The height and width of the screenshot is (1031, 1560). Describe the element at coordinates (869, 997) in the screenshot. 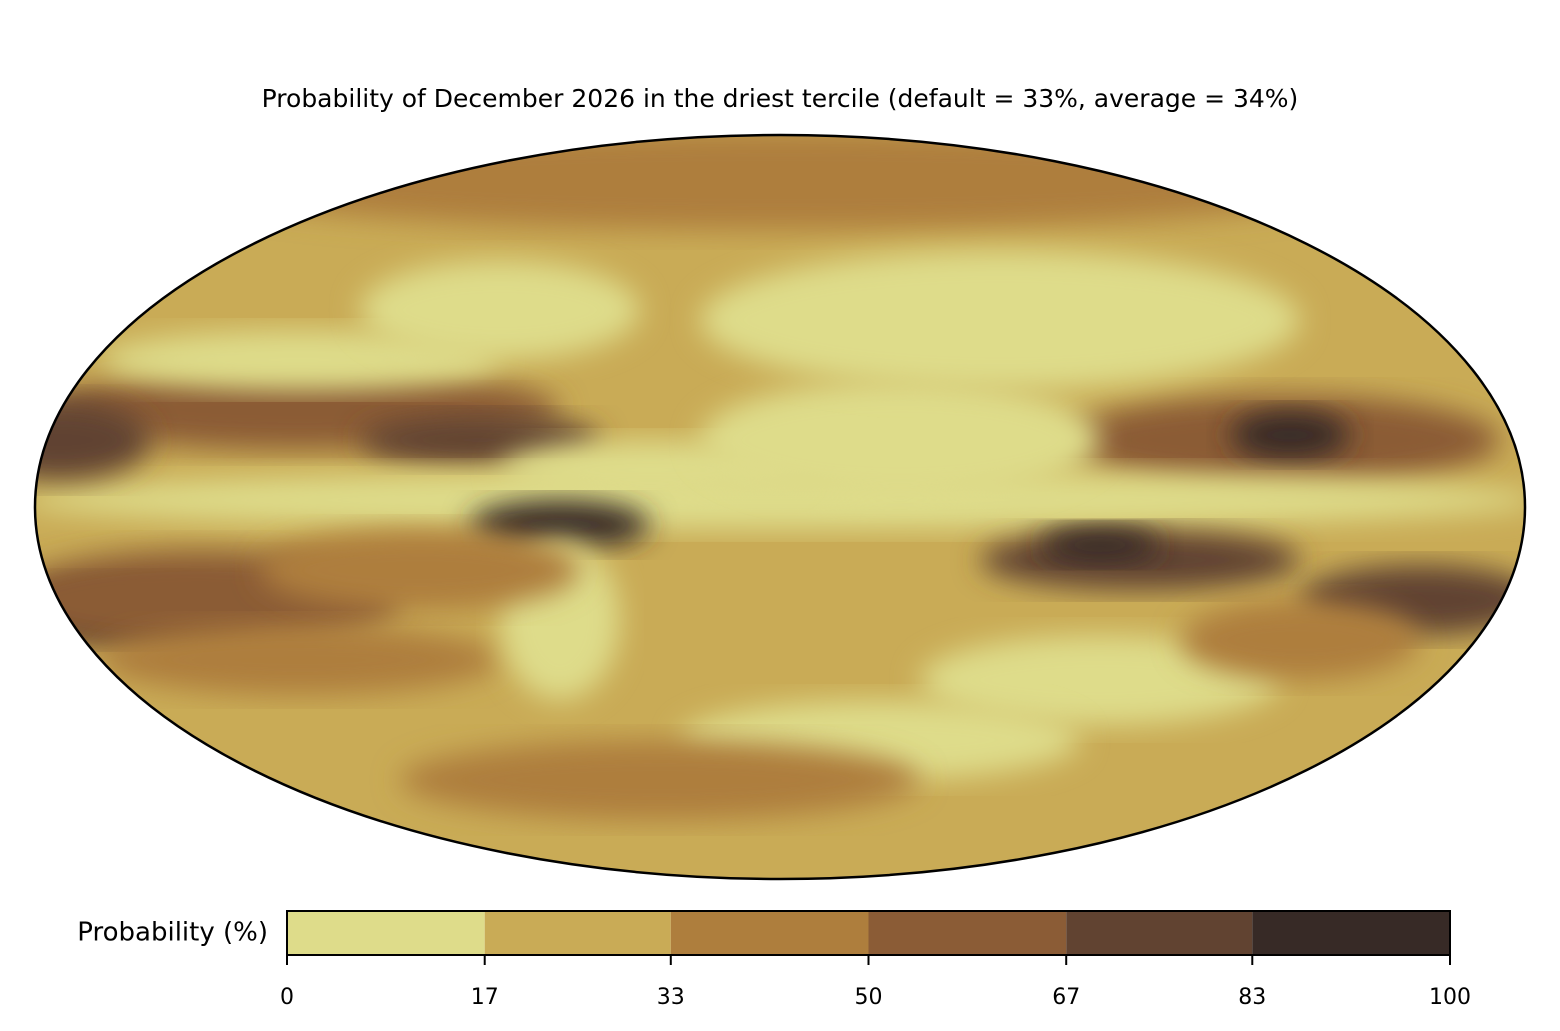

I see `colorbar-tick-label: 50` at that location.